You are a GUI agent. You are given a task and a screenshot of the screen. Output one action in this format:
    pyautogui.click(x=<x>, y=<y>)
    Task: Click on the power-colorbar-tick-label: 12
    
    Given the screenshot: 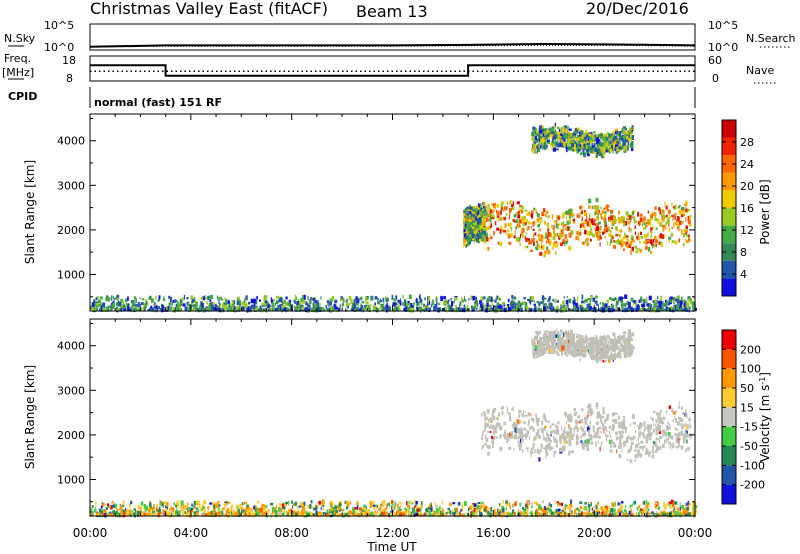 What is the action you would take?
    pyautogui.click(x=747, y=230)
    